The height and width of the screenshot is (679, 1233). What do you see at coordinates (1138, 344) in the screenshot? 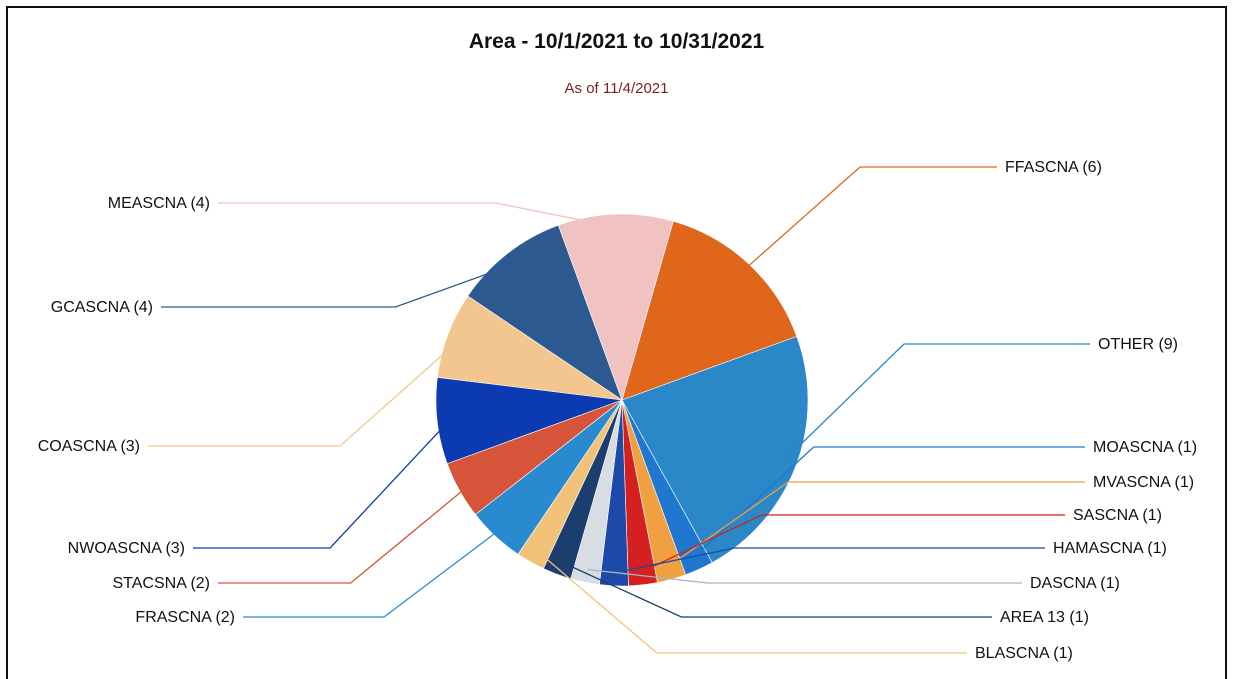
I see `slice-label: OTHER (9)` at bounding box center [1138, 344].